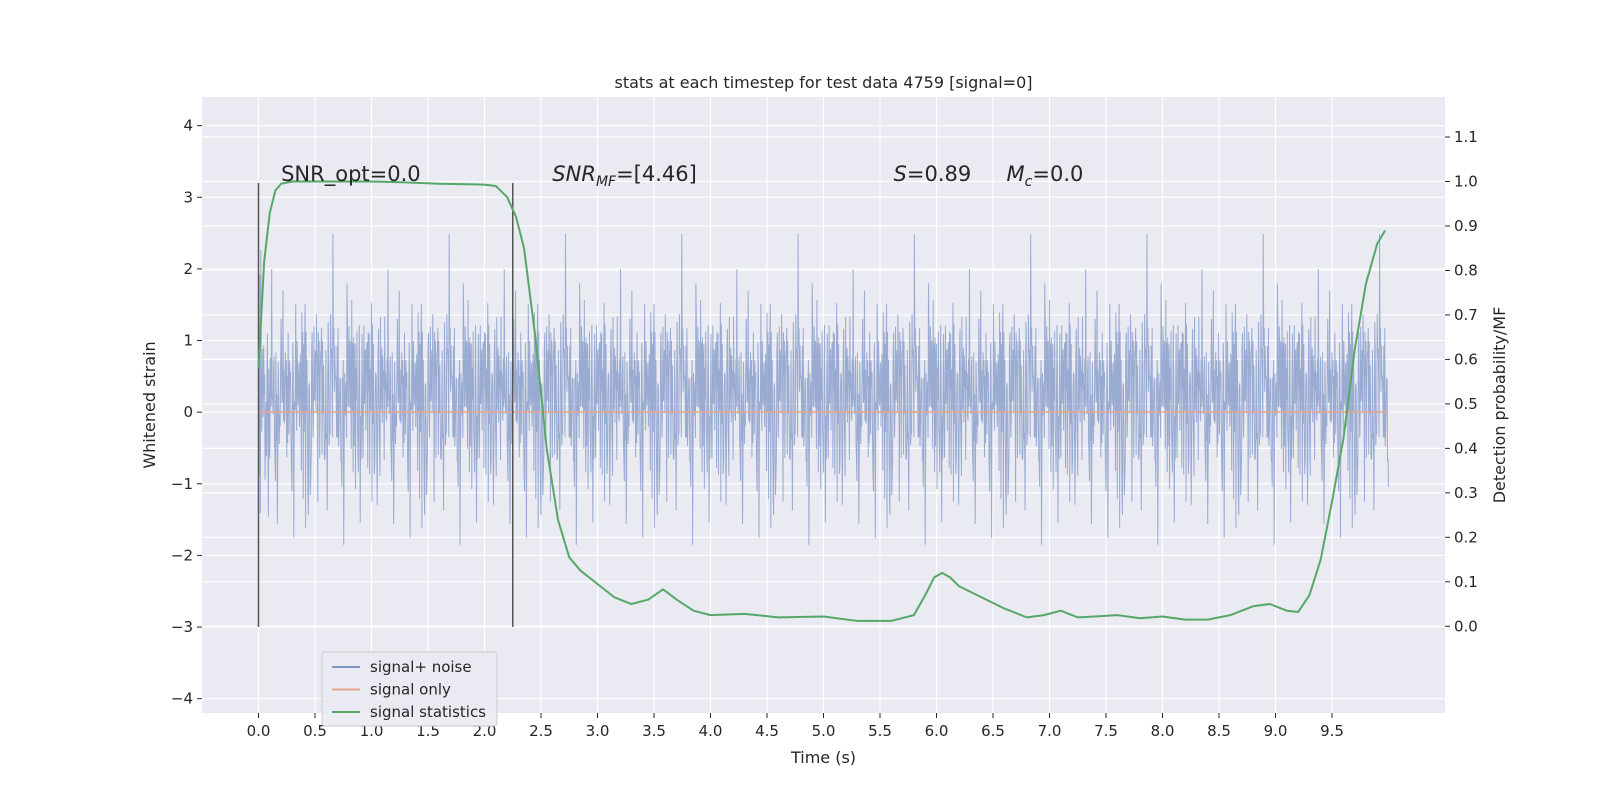 The height and width of the screenshot is (800, 1600). I want to click on y-left-tick-label-4: 0, so click(188, 412).